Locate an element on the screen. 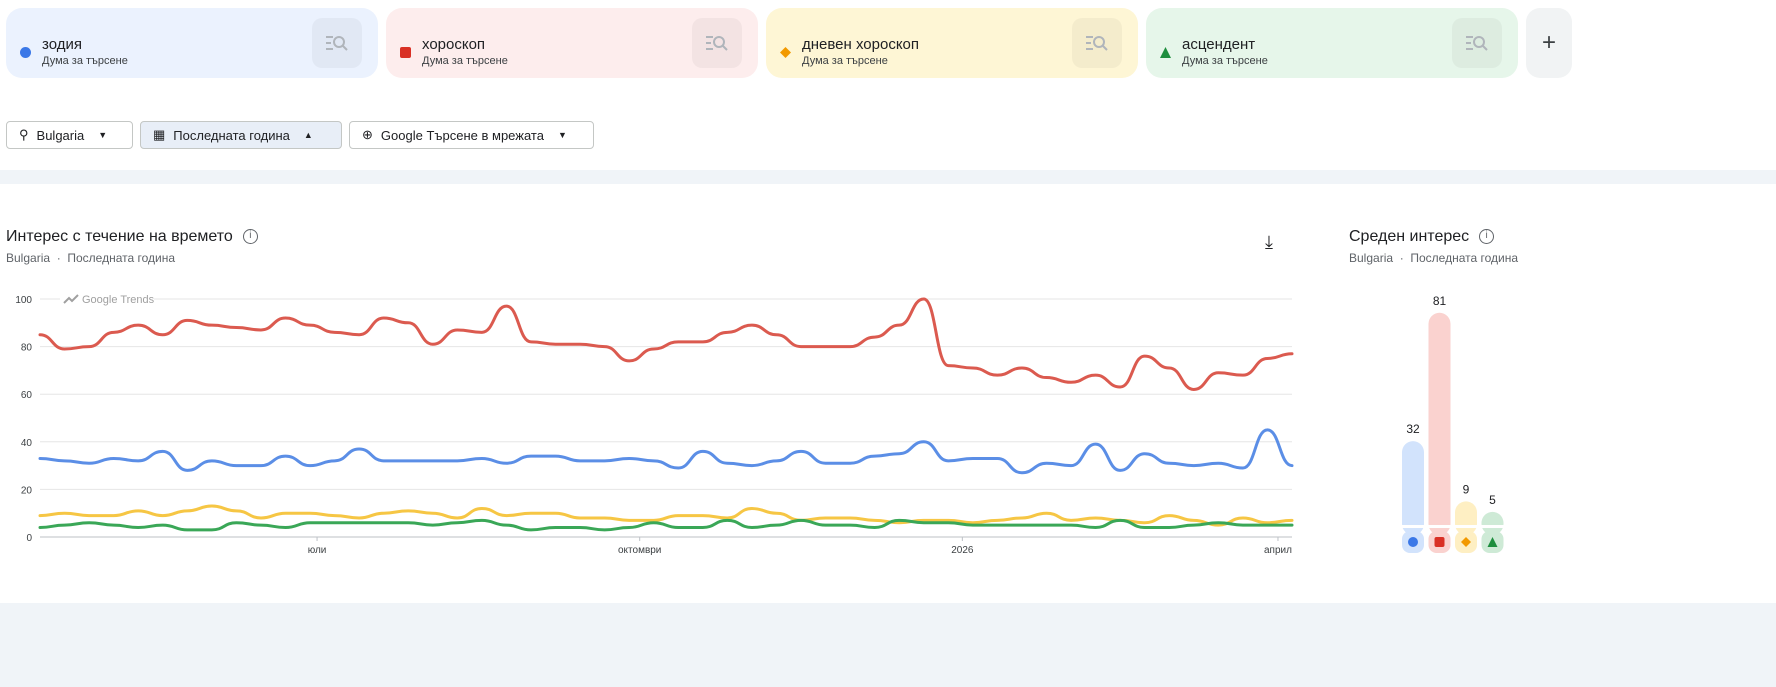 Image resolution: width=1776 pixels, height=687 pixels. term-label: хороскоп is located at coordinates (454, 44).